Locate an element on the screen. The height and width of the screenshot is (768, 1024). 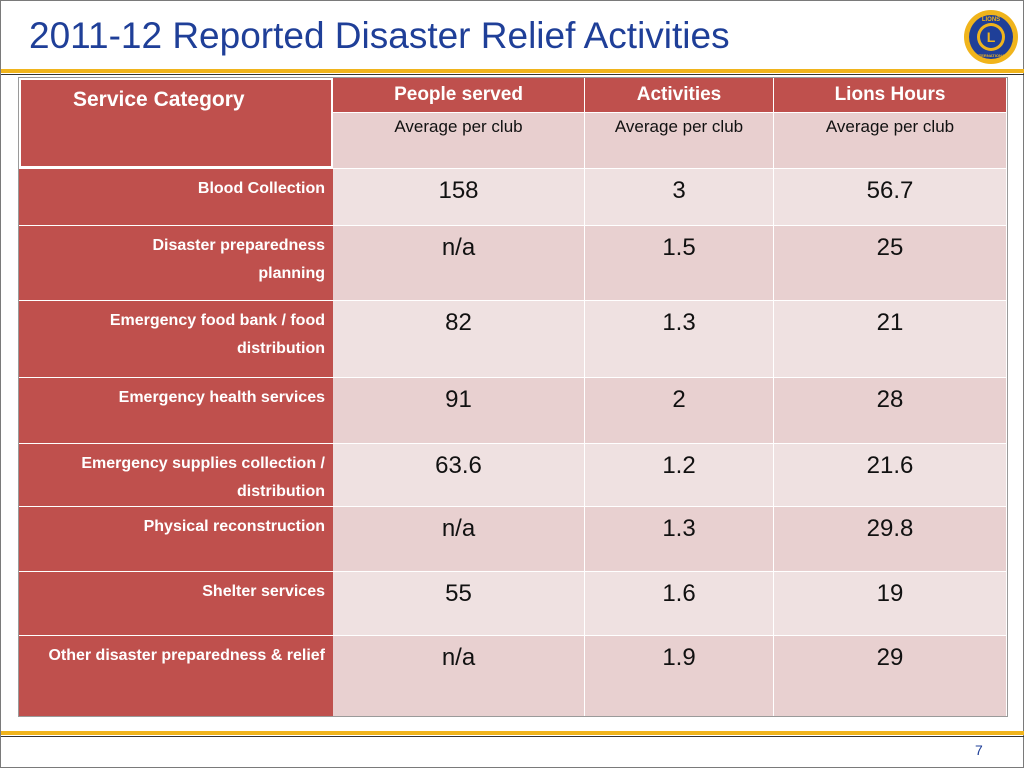
table-cell: 28 is located at coordinates (890, 410).